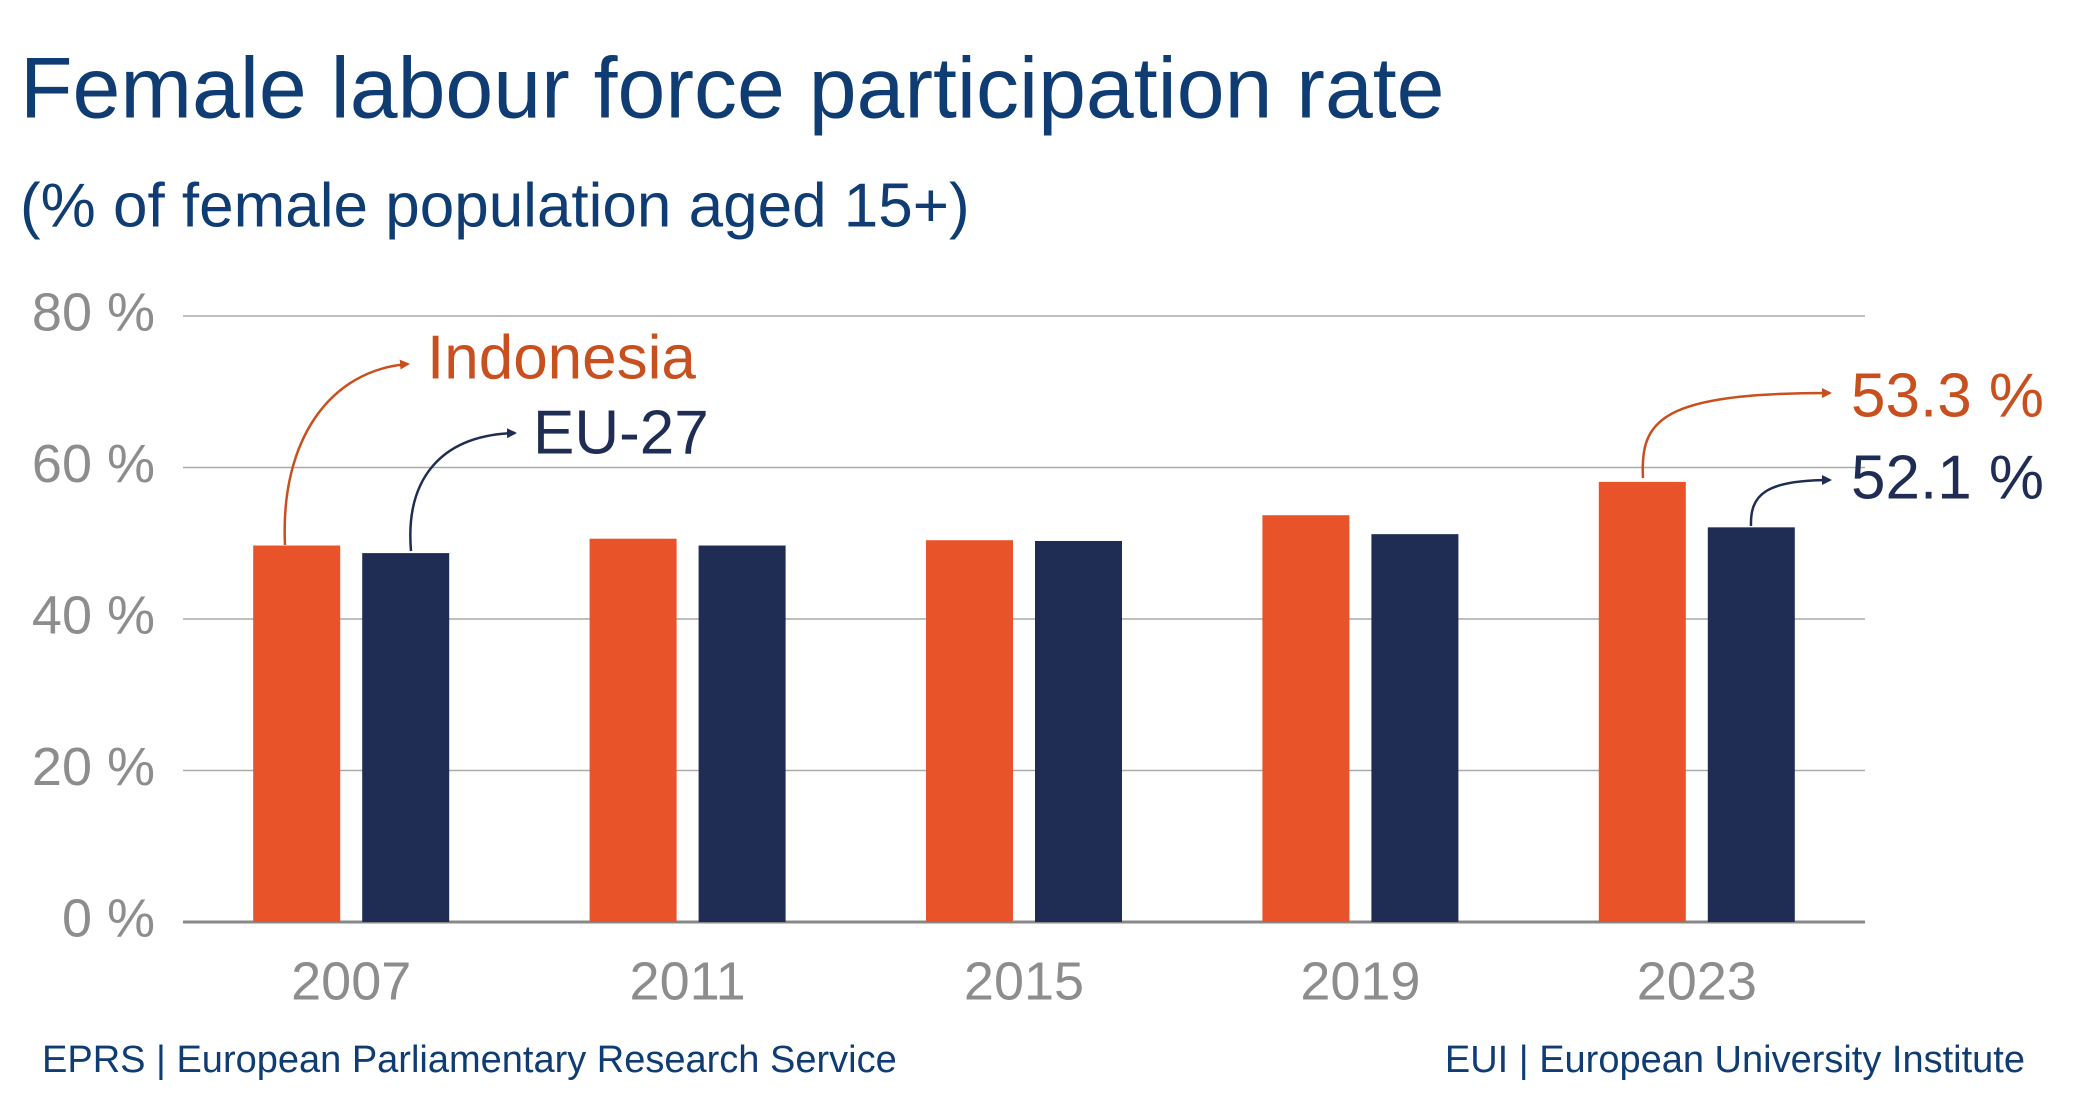  I want to click on x-tick-label: 2023, so click(1697, 981).